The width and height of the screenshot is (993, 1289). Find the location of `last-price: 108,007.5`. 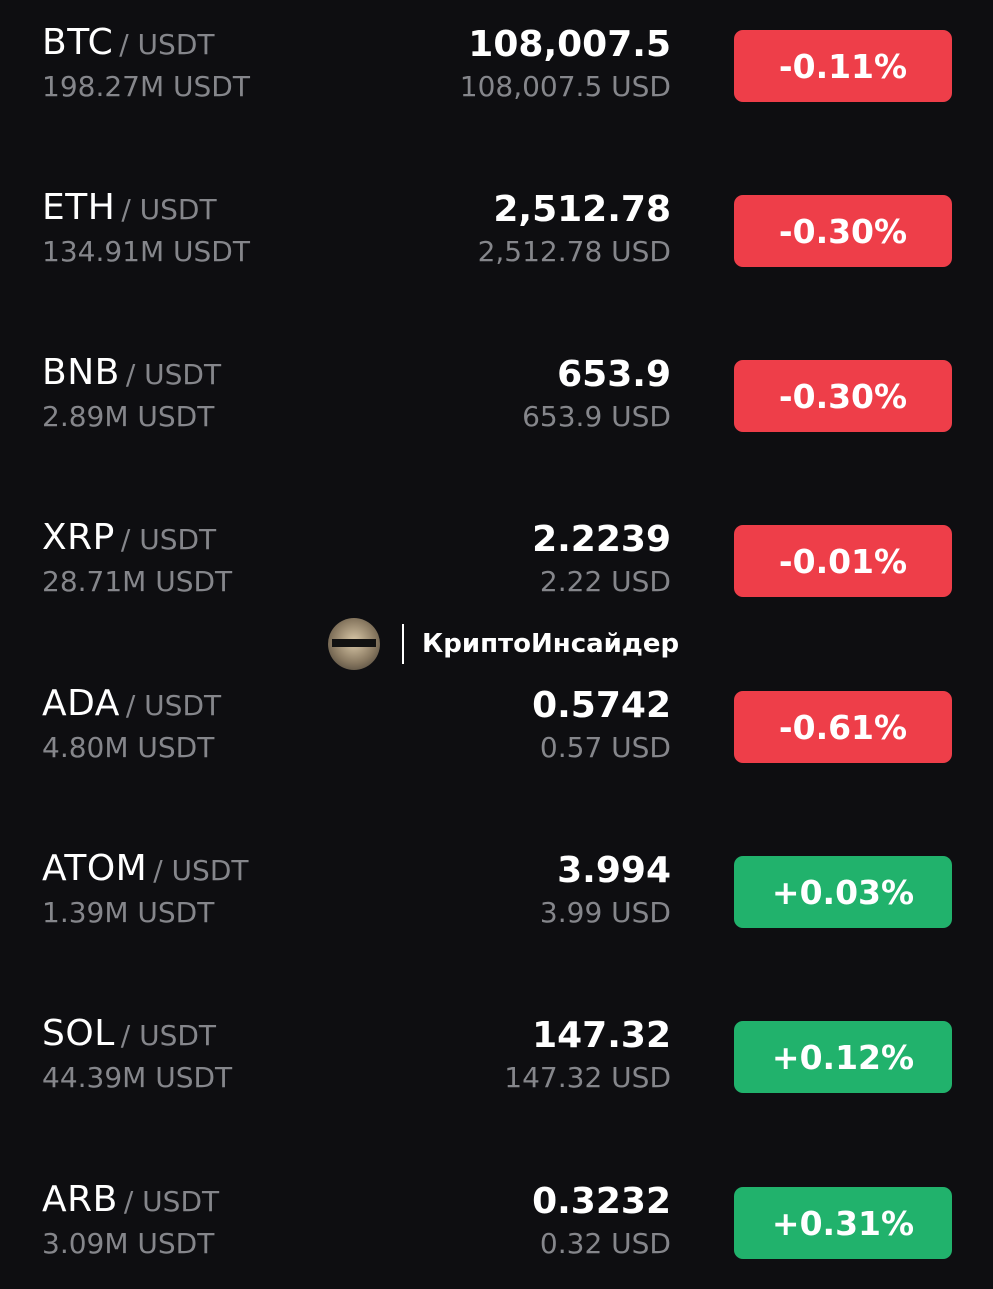

last-price: 108,007.5 is located at coordinates (569, 44).